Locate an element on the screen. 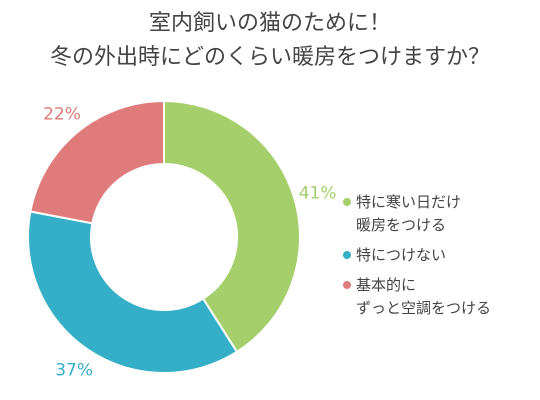  slice-value-label-3: 22% is located at coordinates (62, 115).